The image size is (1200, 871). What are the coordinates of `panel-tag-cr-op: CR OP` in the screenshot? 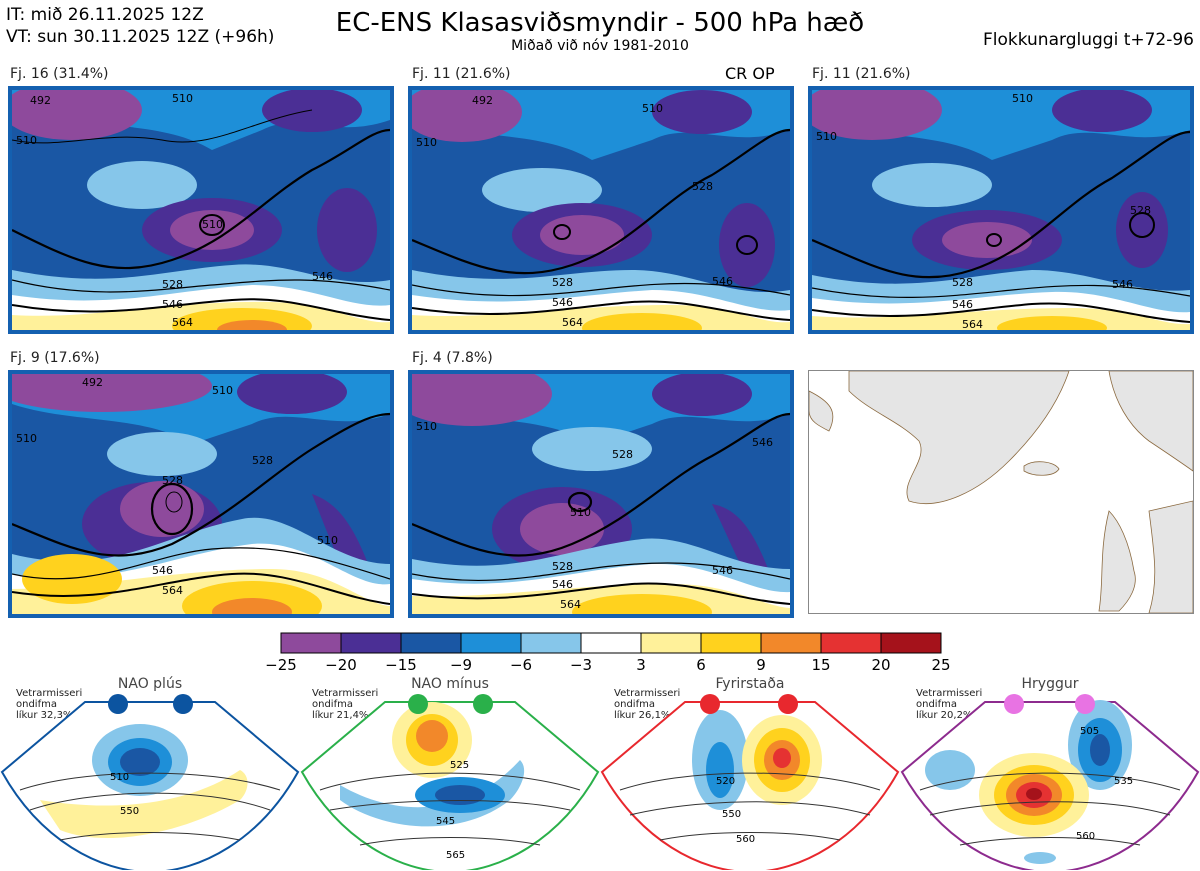 It's located at (750, 73).